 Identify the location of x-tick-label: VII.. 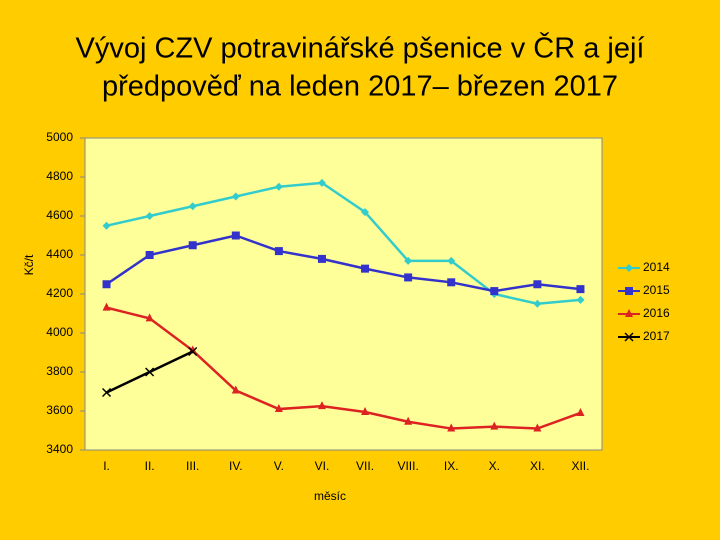
(365, 466).